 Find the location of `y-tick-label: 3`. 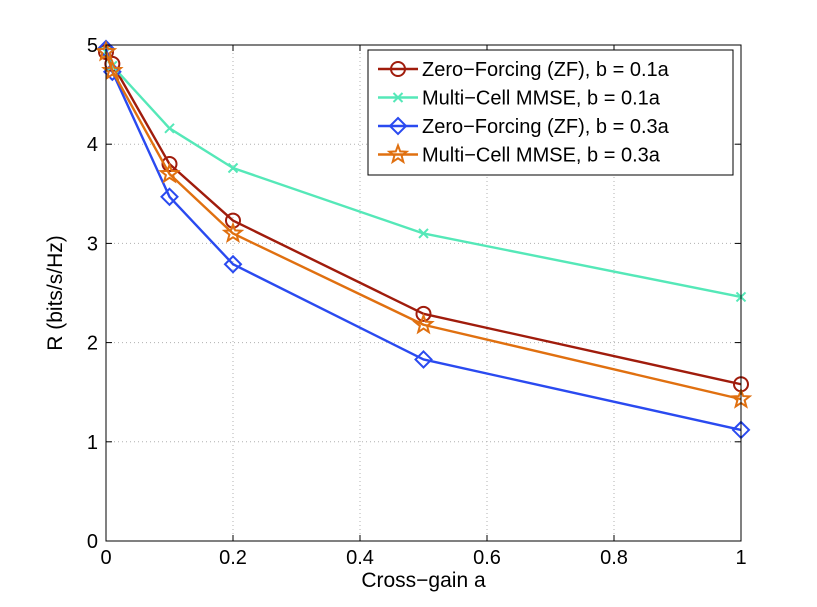

y-tick-label: 3 is located at coordinates (92, 244).